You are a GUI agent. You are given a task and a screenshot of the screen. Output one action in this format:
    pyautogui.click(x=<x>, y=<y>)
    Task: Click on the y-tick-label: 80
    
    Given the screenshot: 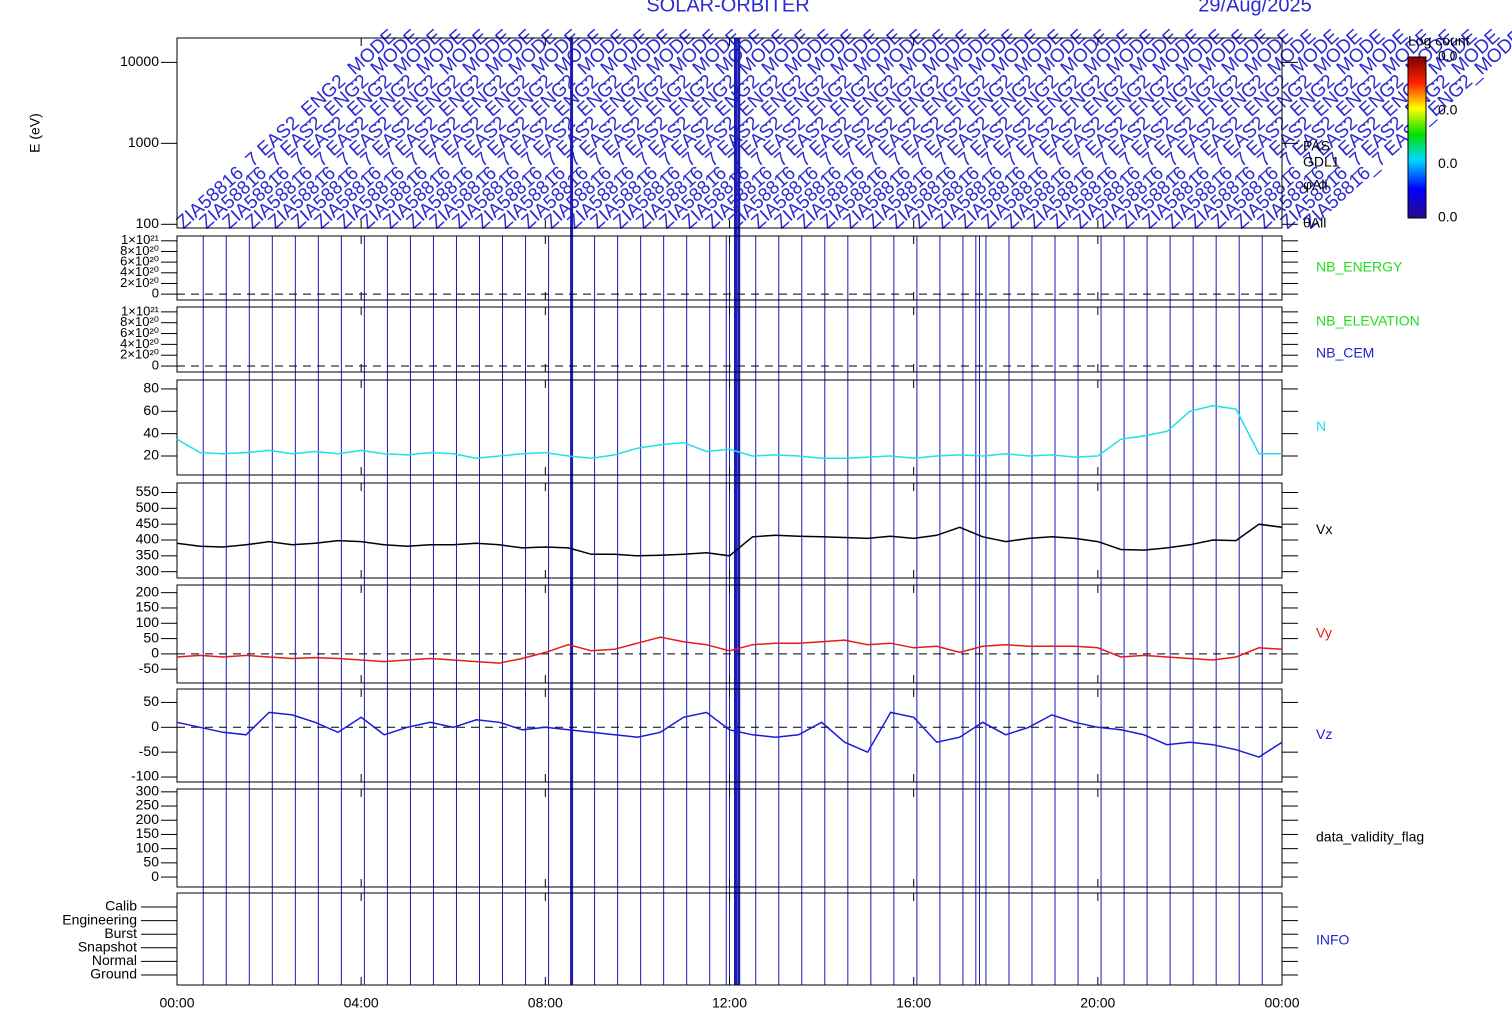 What is the action you would take?
    pyautogui.click(x=151, y=388)
    